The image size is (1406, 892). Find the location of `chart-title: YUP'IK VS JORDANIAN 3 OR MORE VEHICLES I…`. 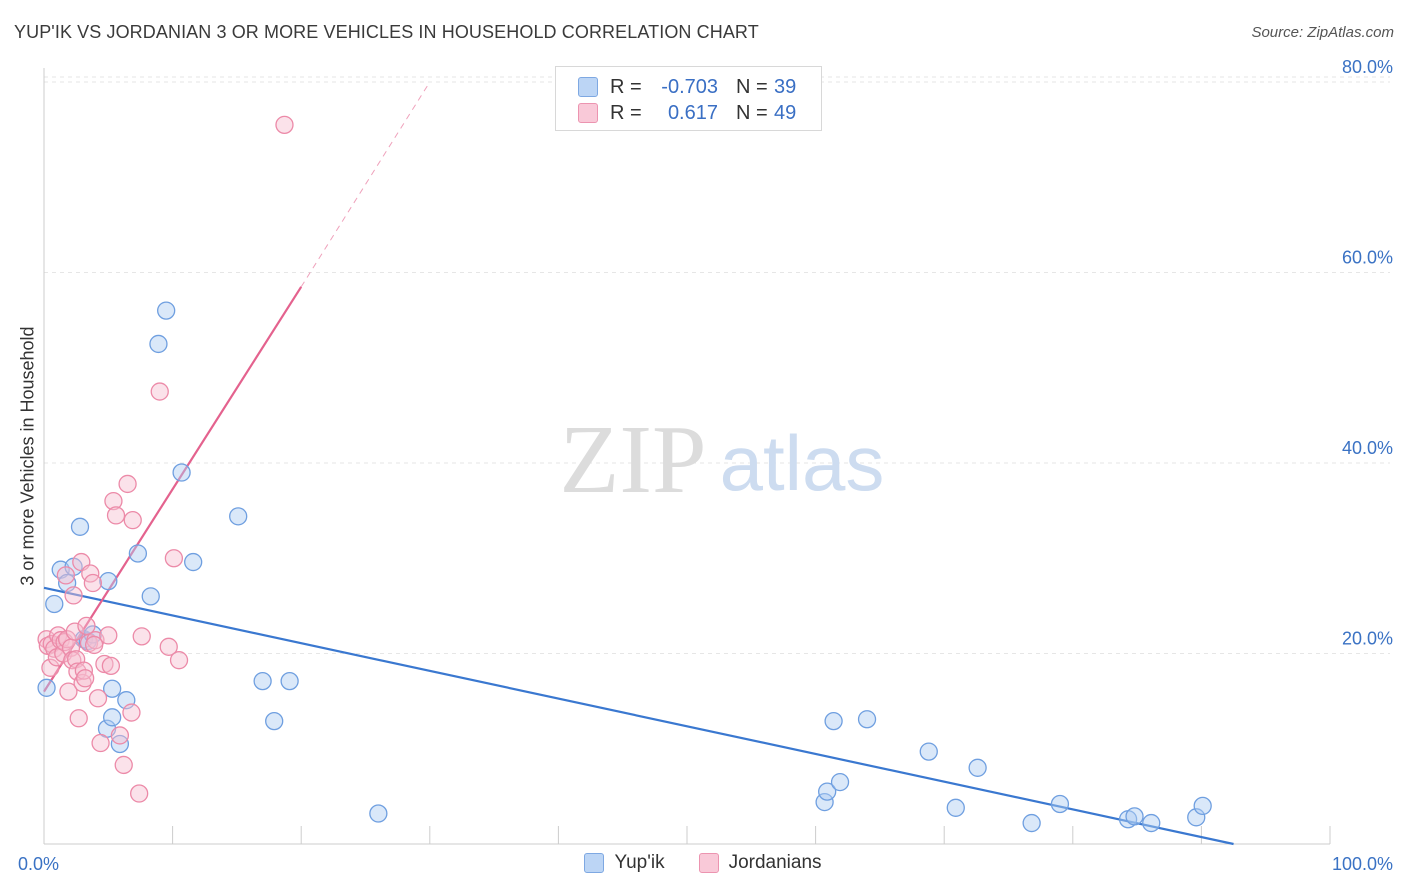

chart-title: YUP'IK VS JORDANIAN 3 OR MORE VEHICLES I… is located at coordinates (386, 32).